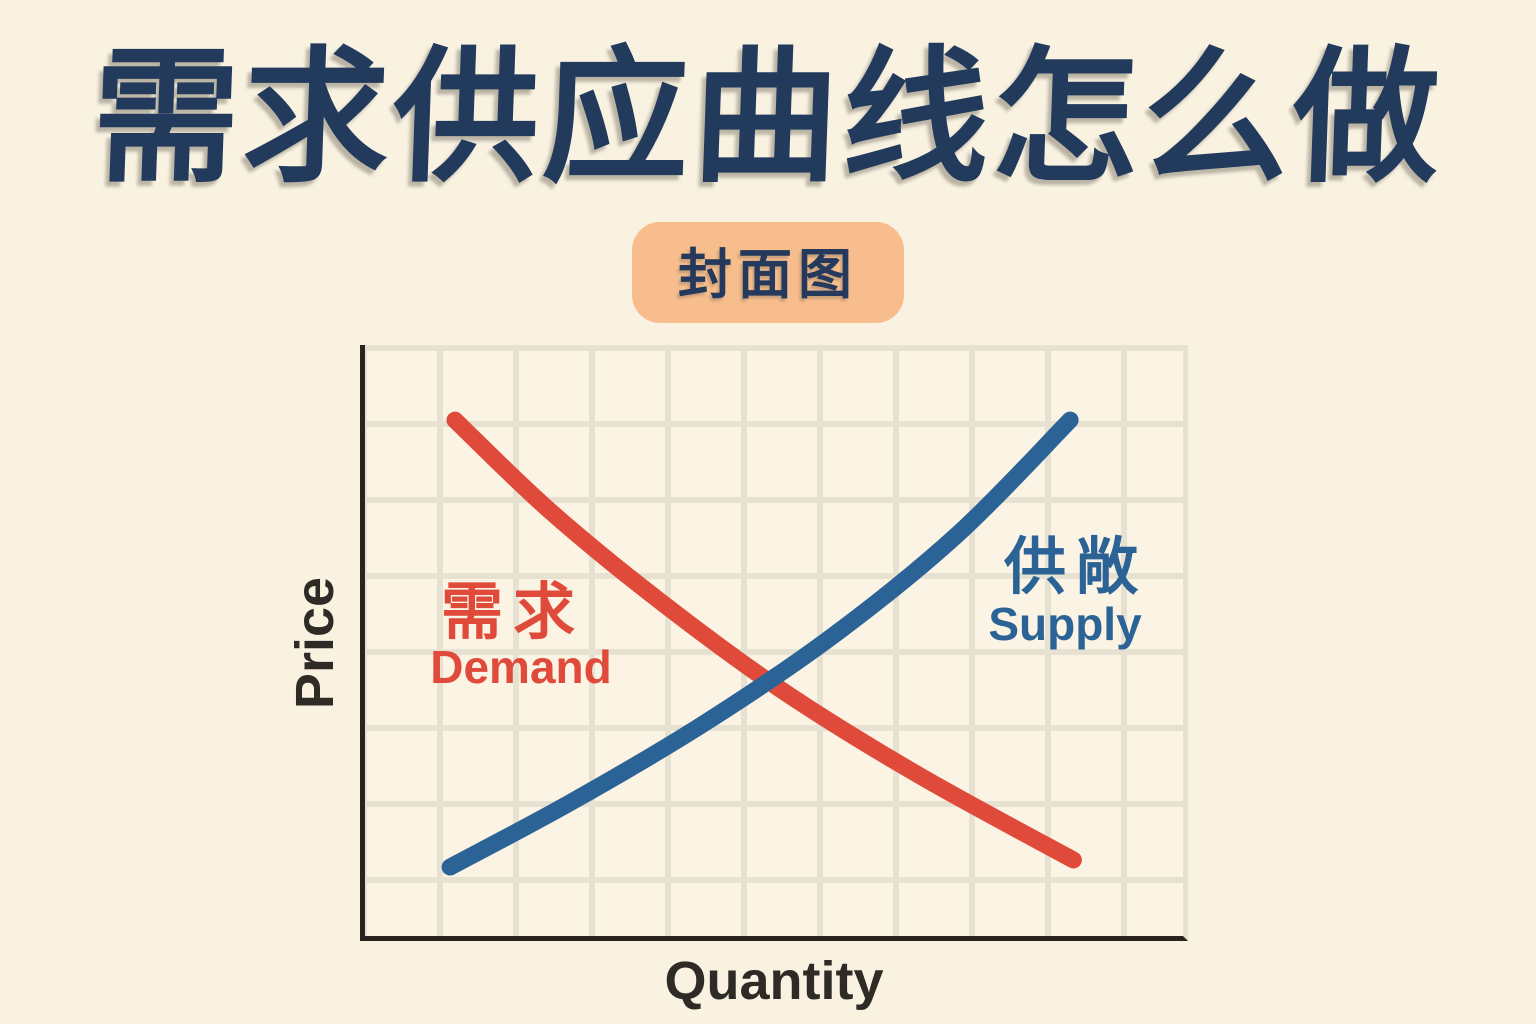  Describe the element at coordinates (1076, 567) in the screenshot. I see `supply-label-zh: 供敞` at that location.